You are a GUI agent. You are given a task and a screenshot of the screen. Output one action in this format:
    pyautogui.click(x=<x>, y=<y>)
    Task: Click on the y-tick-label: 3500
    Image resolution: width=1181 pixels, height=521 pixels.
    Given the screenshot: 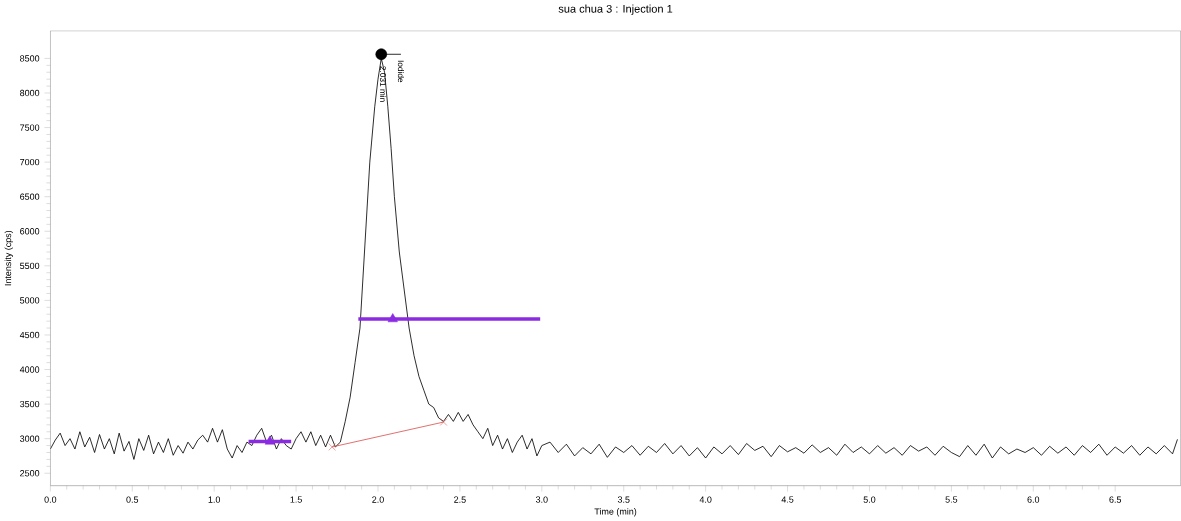 What is the action you would take?
    pyautogui.click(x=30, y=404)
    